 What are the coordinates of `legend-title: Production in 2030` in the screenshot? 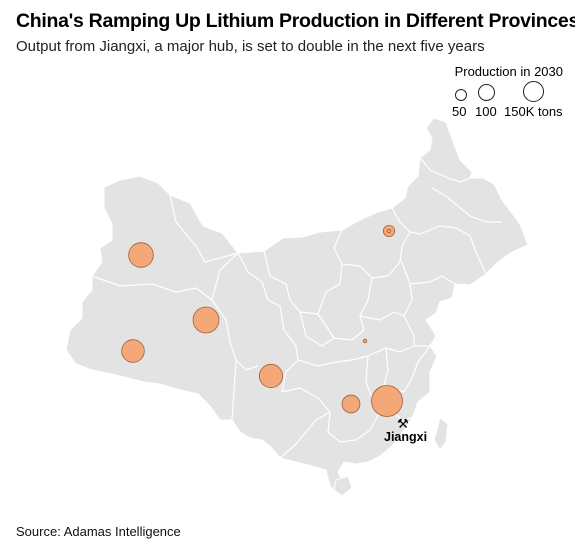 It's located at (508, 71).